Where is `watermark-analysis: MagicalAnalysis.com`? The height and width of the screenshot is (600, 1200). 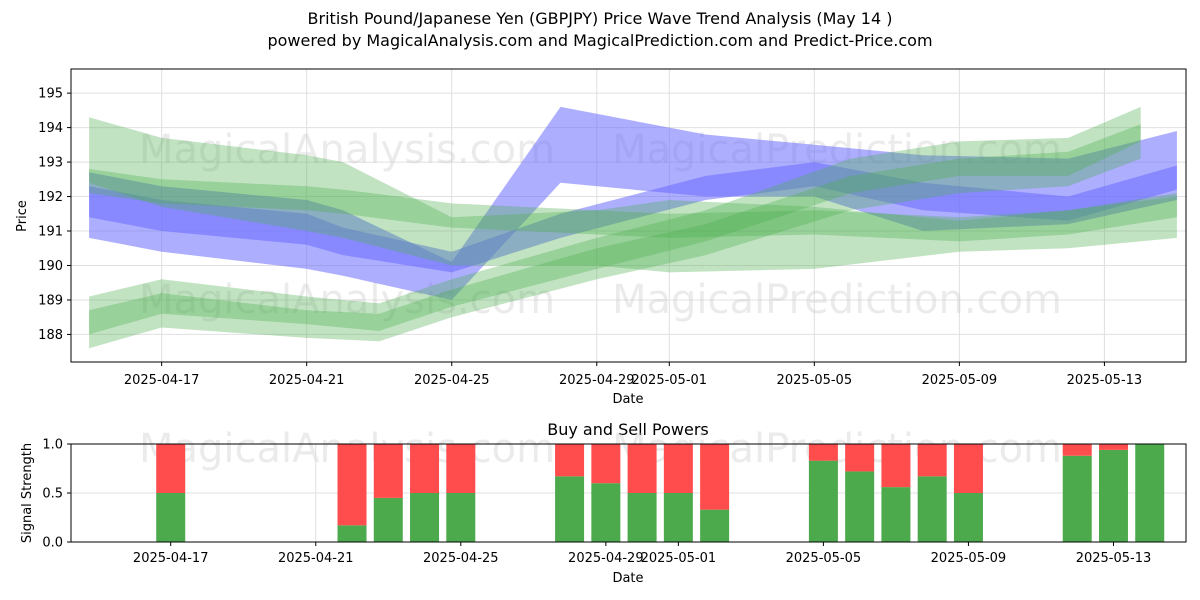 watermark-analysis: MagicalAnalysis.com is located at coordinates (347, 150).